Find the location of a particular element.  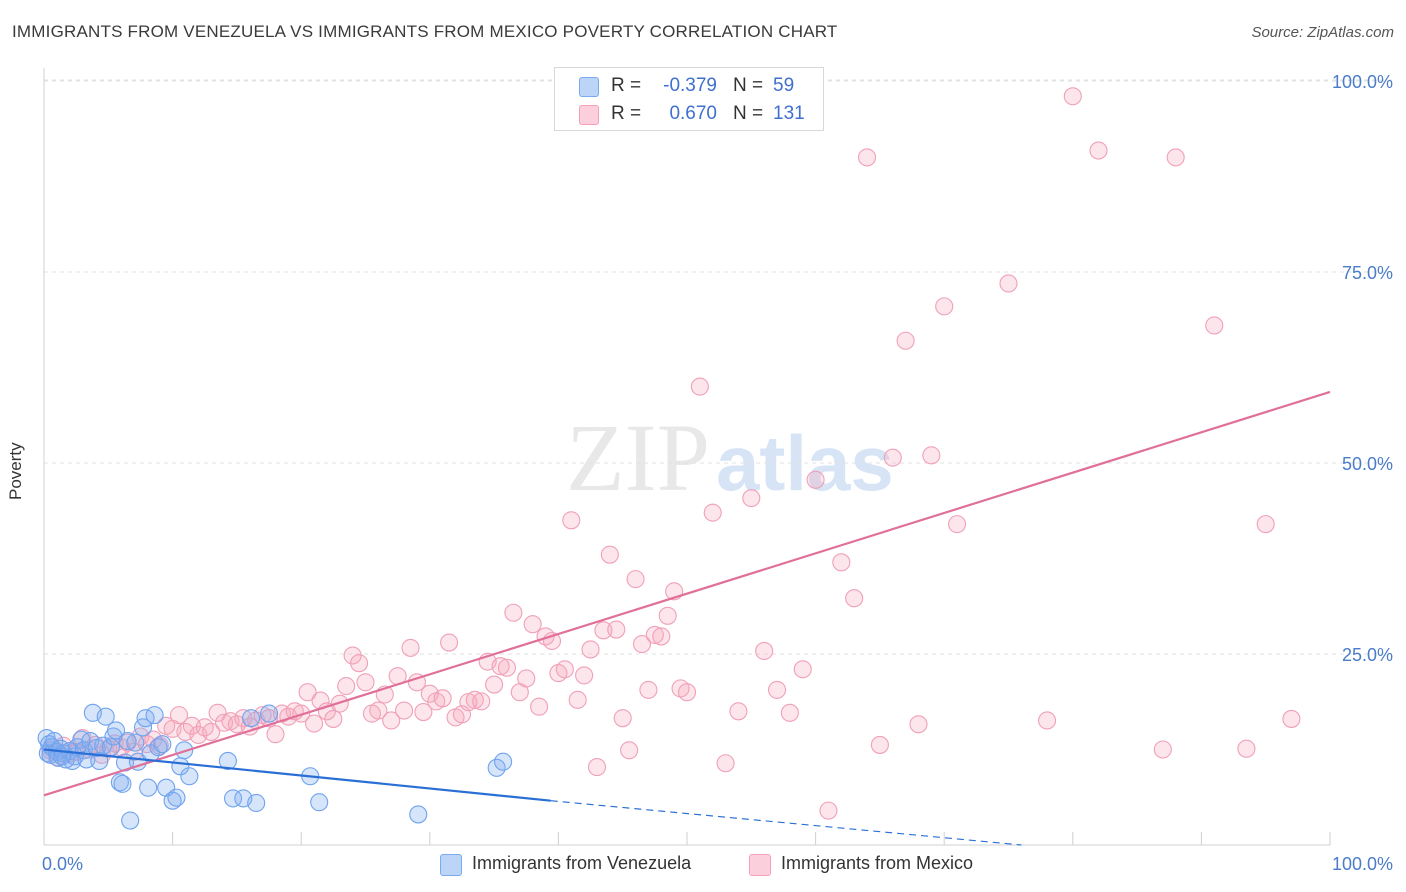

x-tick-label: 0.0% is located at coordinates (62, 864).